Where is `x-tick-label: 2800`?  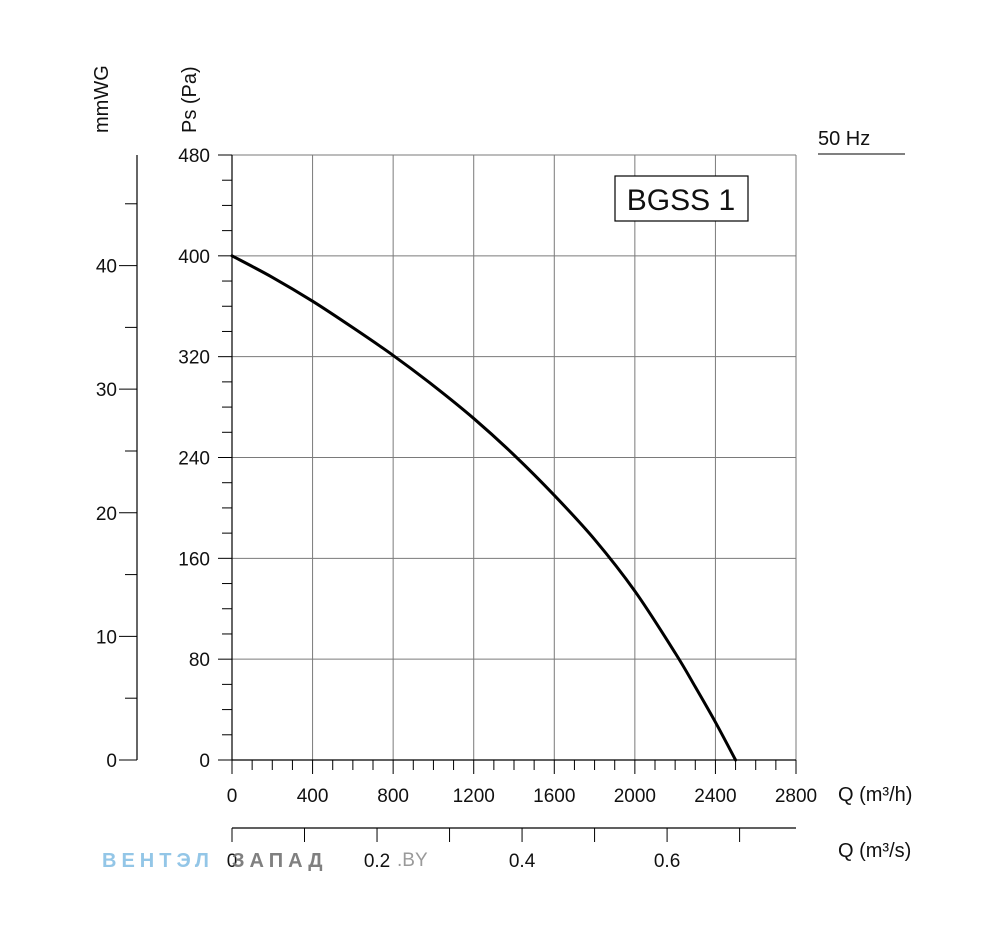 x-tick-label: 2800 is located at coordinates (796, 796).